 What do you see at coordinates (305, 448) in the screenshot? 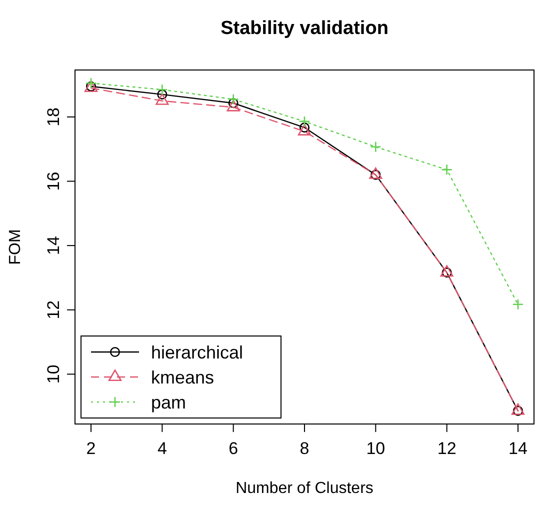
I see `x-tick-label: 8` at bounding box center [305, 448].